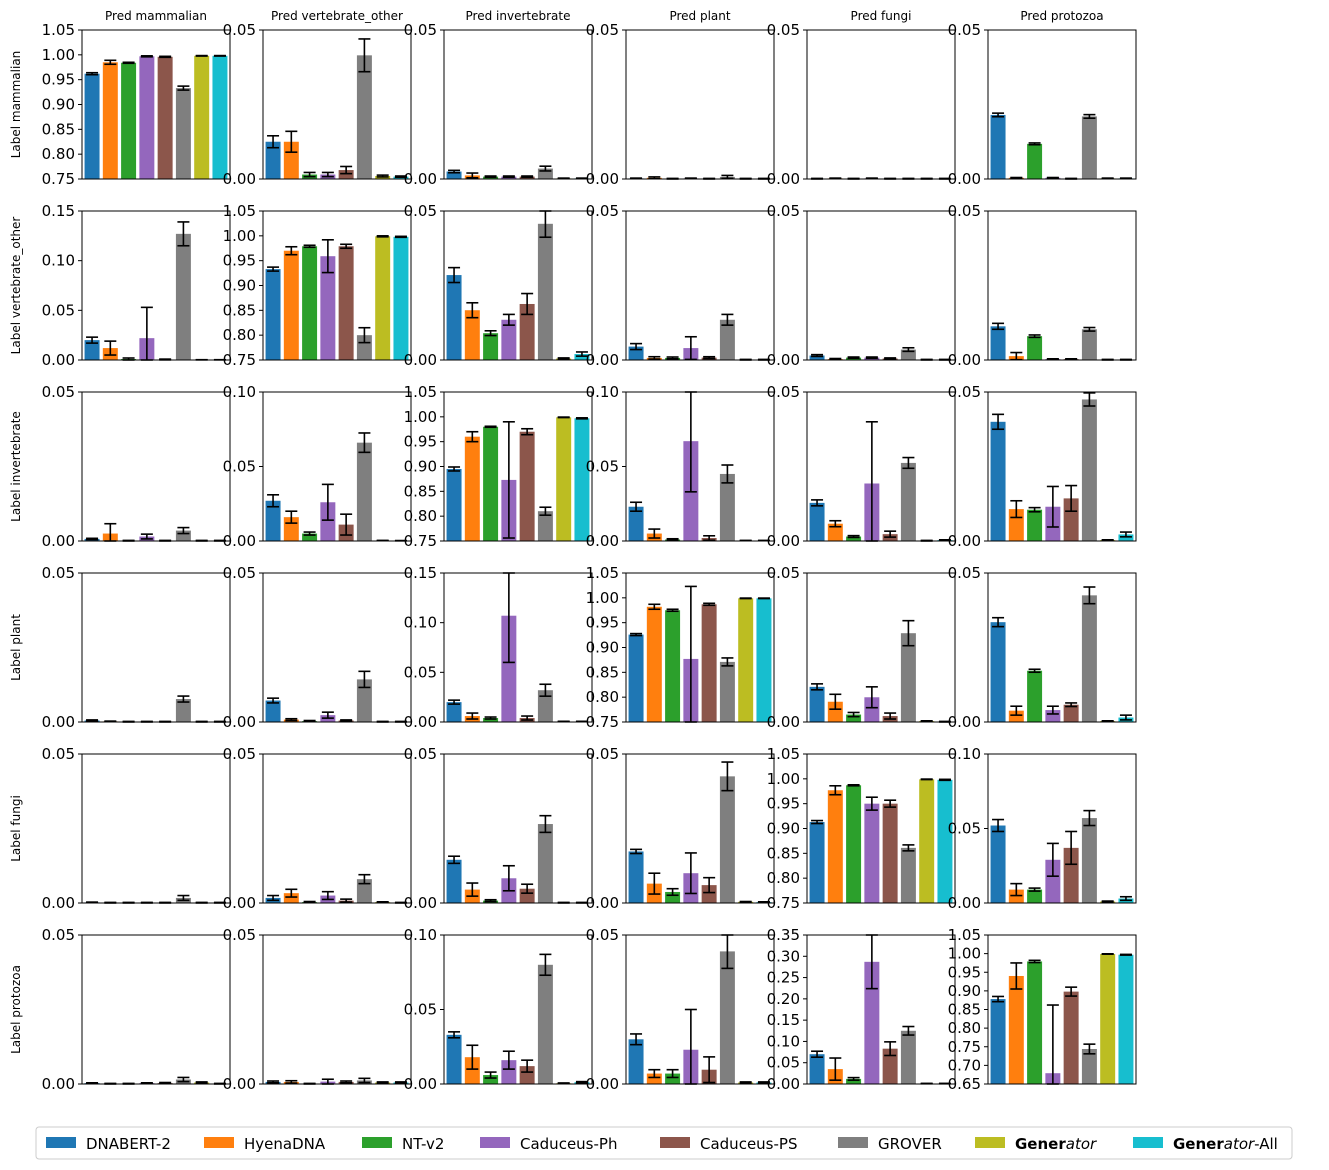 This screenshot has height=1170, width=1329. I want to click on legend-label: Generator-All, so click(1225, 1144).